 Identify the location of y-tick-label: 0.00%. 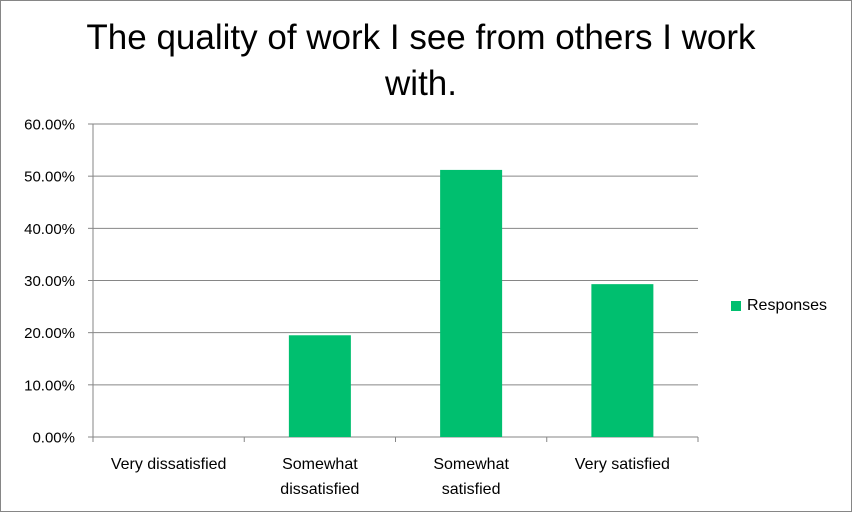
(53, 438).